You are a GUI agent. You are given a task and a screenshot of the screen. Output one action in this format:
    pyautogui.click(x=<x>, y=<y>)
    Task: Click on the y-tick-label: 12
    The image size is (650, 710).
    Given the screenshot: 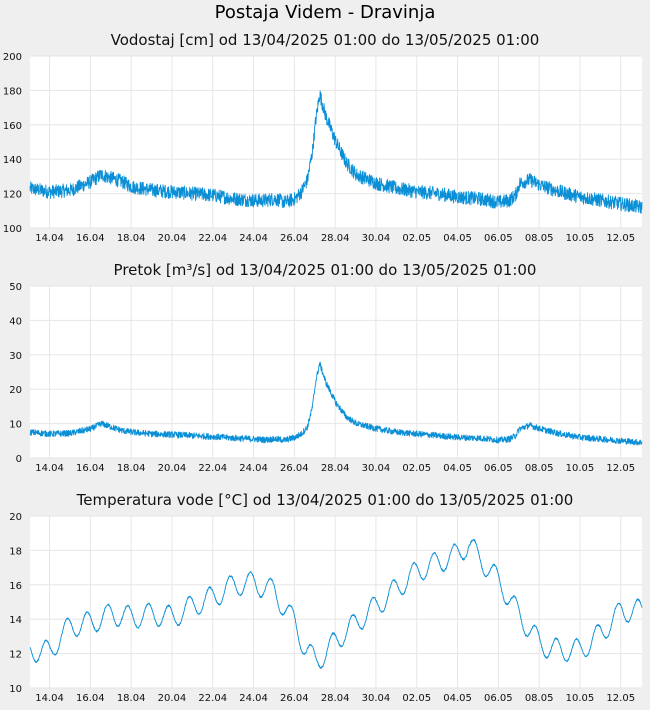 What is the action you would take?
    pyautogui.click(x=15, y=655)
    